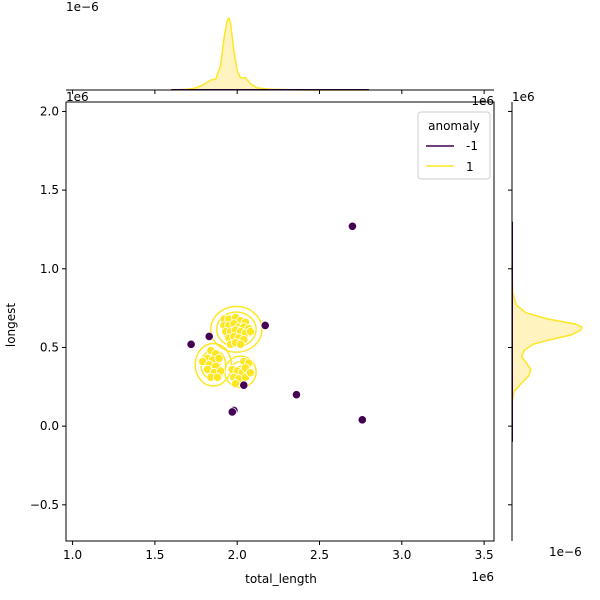 This screenshot has width=600, height=600. I want to click on top-marginal-fill, so click(270, 54).